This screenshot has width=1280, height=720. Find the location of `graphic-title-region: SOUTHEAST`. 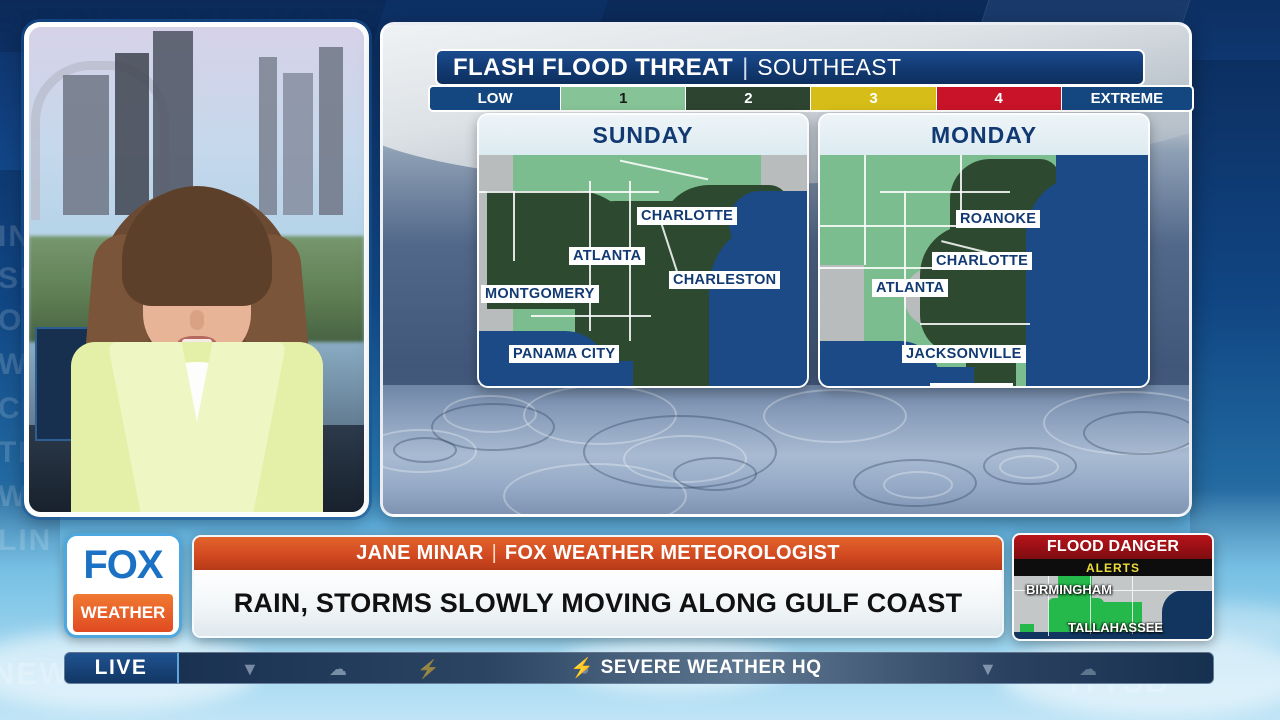

graphic-title-region: SOUTHEAST is located at coordinates (829, 67).